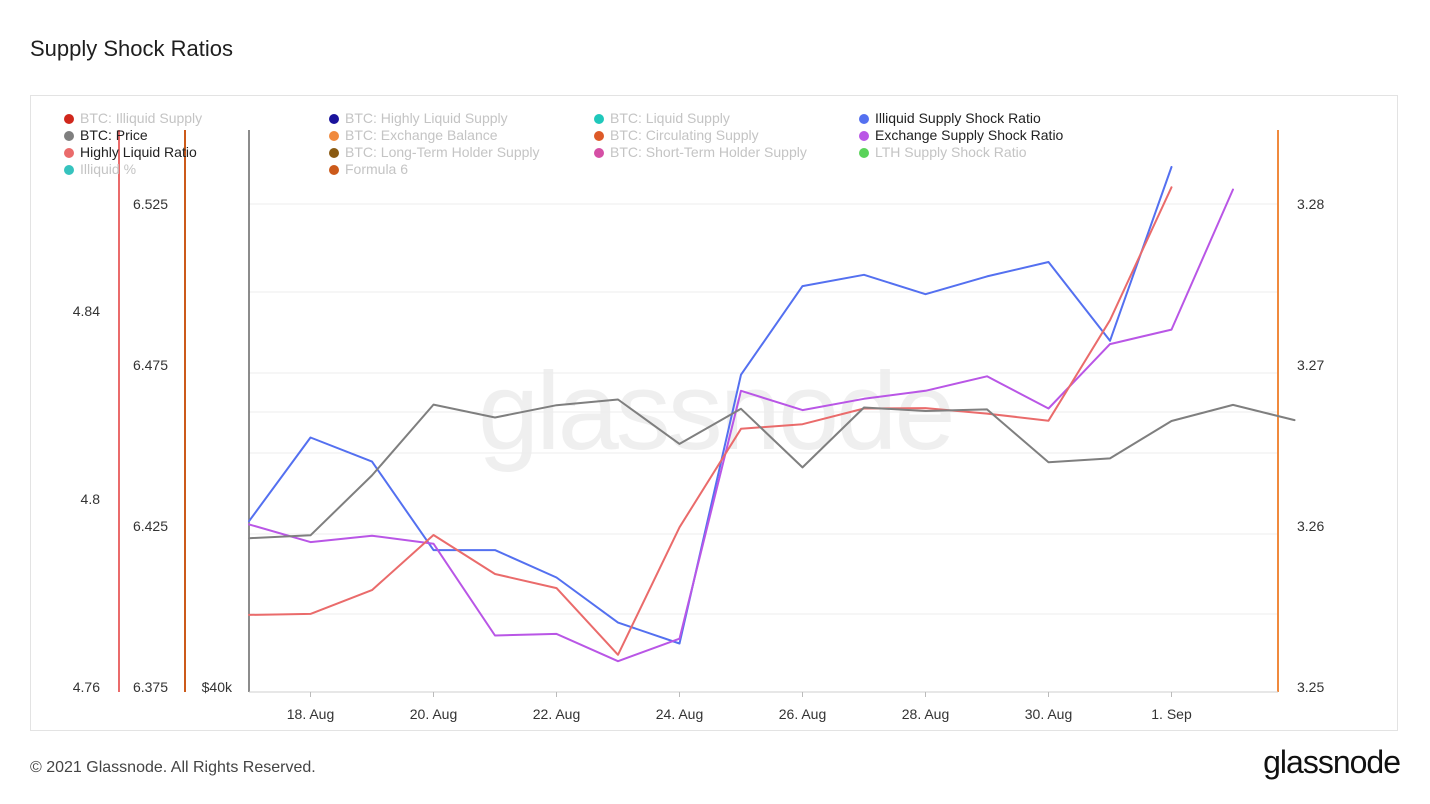 Image resolution: width=1430 pixels, height=804 pixels. I want to click on legend-label: BTC: Long-Term Holder Supply, so click(442, 152).